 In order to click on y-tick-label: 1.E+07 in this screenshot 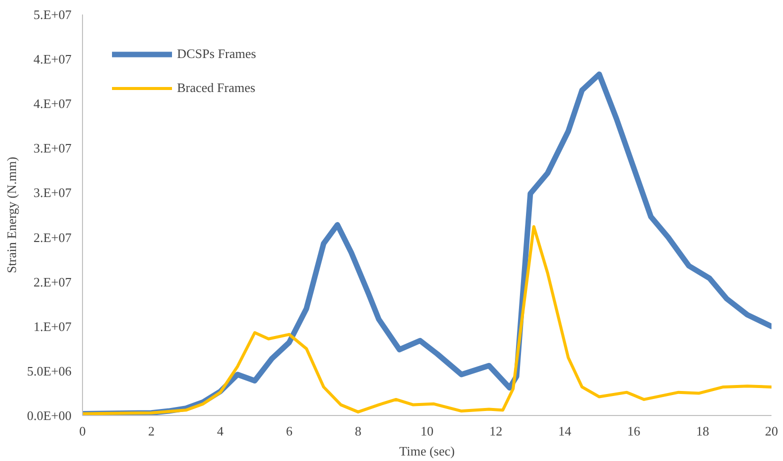, I will do `click(52, 326)`.